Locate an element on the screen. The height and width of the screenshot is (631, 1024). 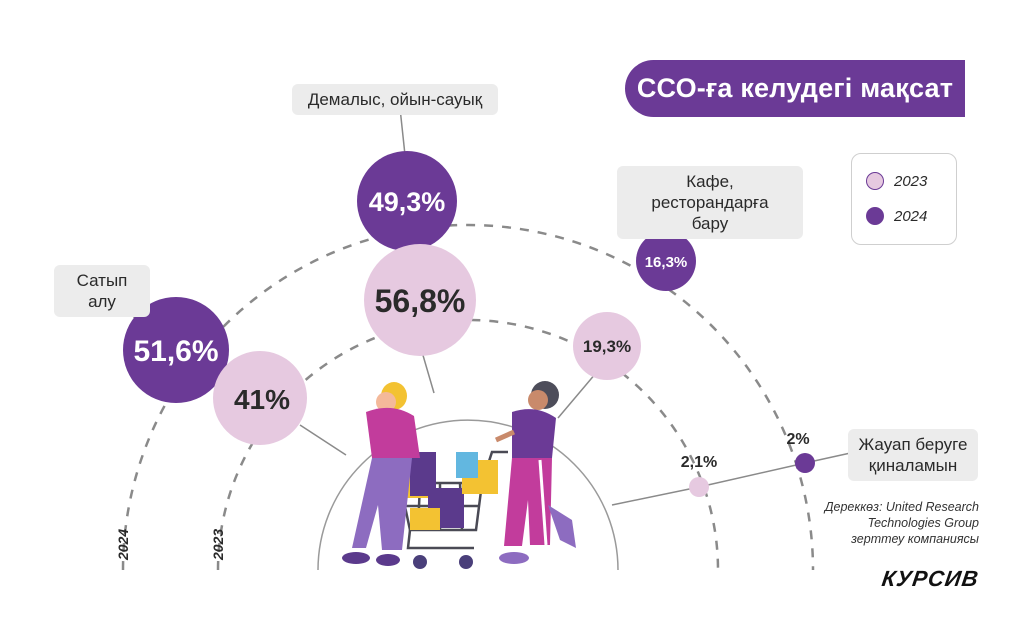
category-label-cafe: Кафе, ресторандарға бару is located at coordinates (710, 202).